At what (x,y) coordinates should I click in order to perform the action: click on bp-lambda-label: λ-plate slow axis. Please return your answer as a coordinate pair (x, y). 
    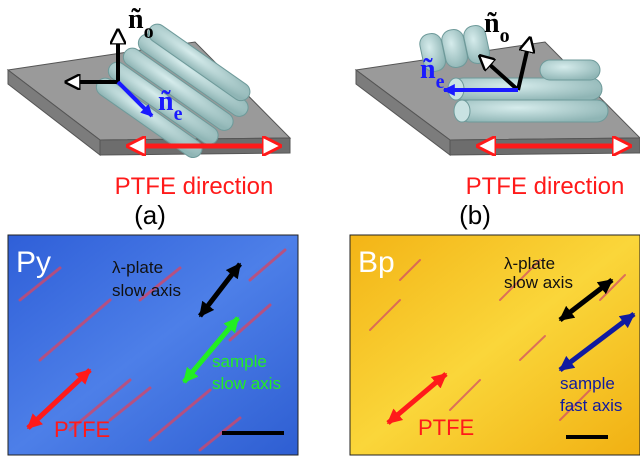
    Looking at the image, I should click on (538, 273).